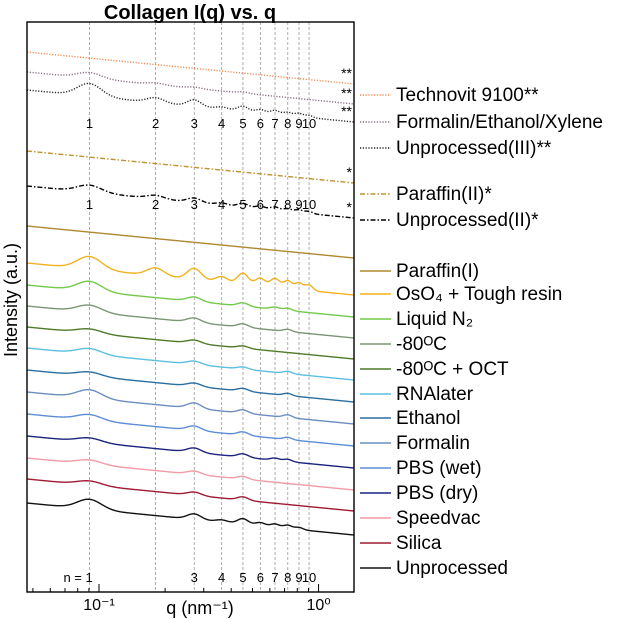 This screenshot has width=640, height=619. Describe the element at coordinates (467, 95) in the screenshot. I see `legend-entry-label: Technovit 9100**` at that location.